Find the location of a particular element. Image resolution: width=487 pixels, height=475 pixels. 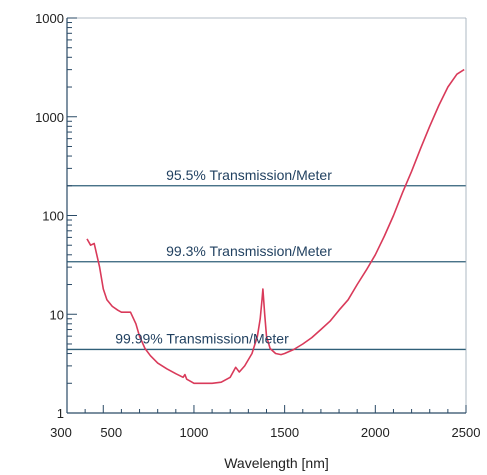

x-tick-label: 500 is located at coordinates (111, 432).